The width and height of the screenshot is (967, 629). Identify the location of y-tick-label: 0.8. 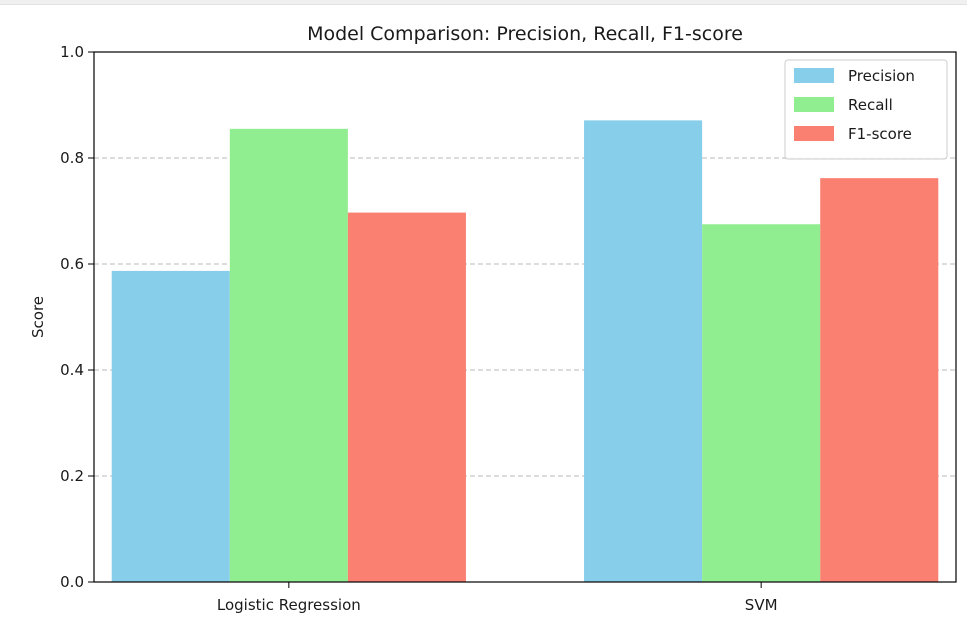
(72, 158).